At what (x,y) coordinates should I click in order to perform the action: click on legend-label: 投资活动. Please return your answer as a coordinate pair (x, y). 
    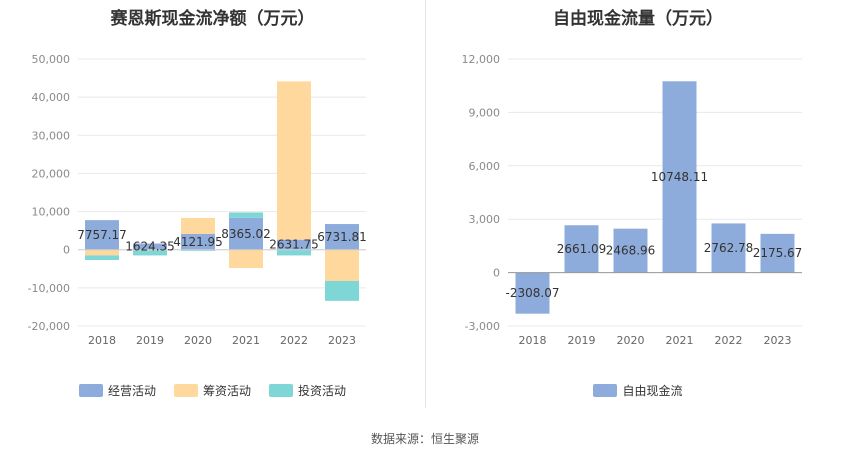
    Looking at the image, I should click on (322, 391).